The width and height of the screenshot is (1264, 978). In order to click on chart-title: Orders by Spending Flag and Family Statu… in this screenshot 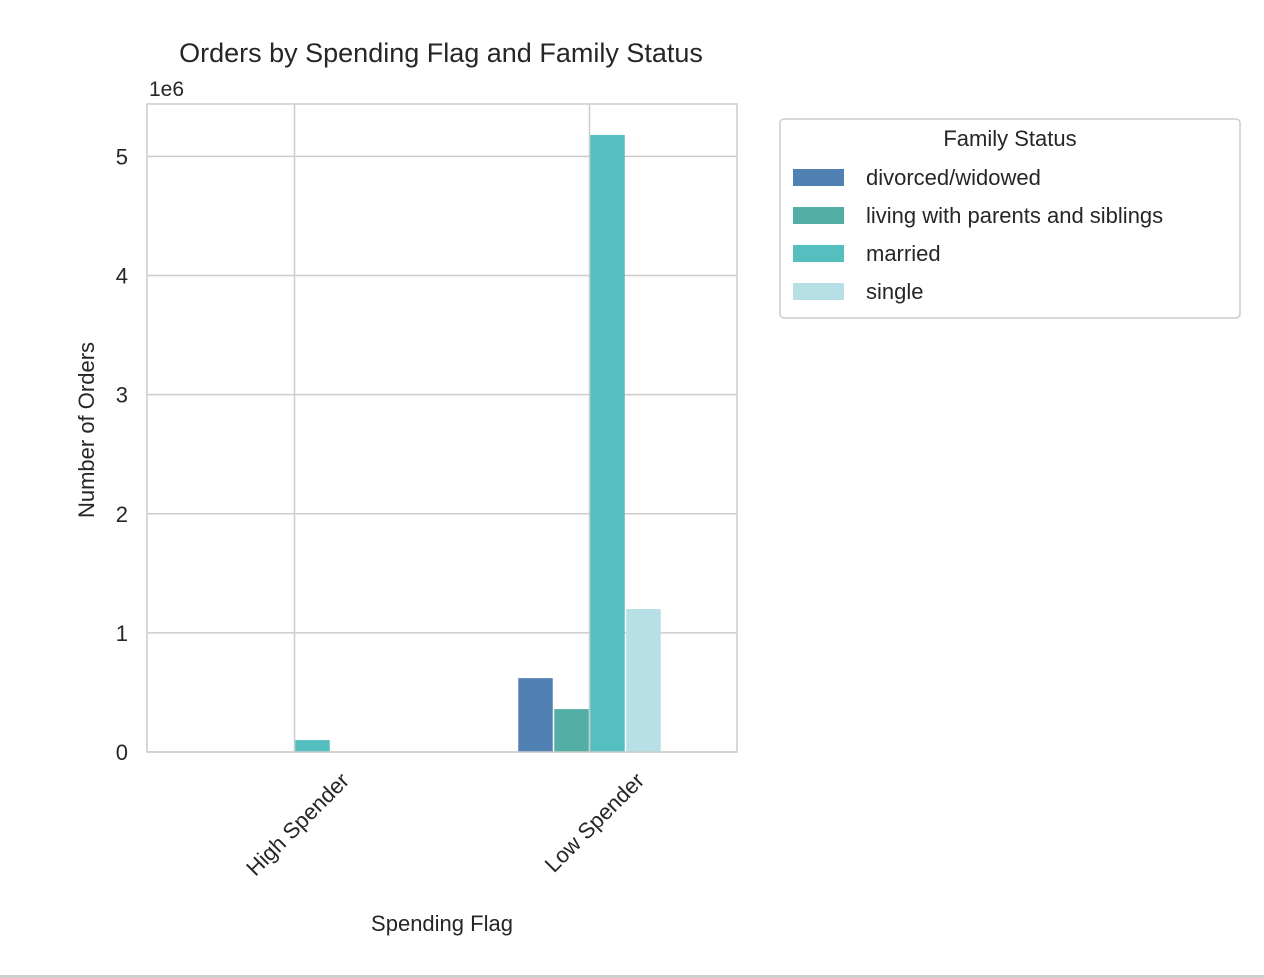, I will do `click(441, 53)`.